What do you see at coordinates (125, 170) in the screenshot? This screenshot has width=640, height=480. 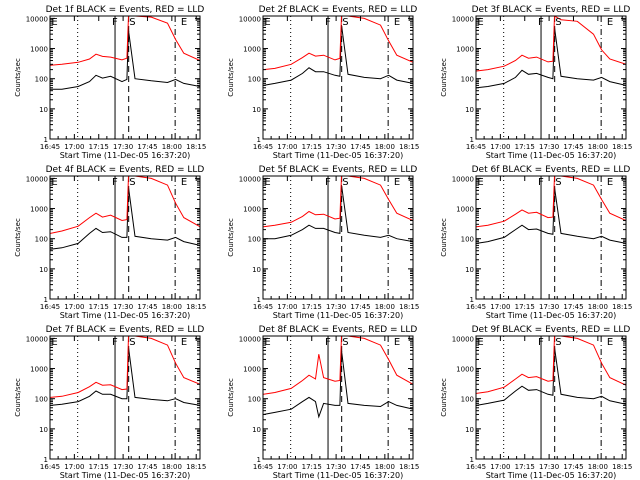 I see `panel-title: Det 4f BLACK = Events, RED = LLD` at bounding box center [125, 170].